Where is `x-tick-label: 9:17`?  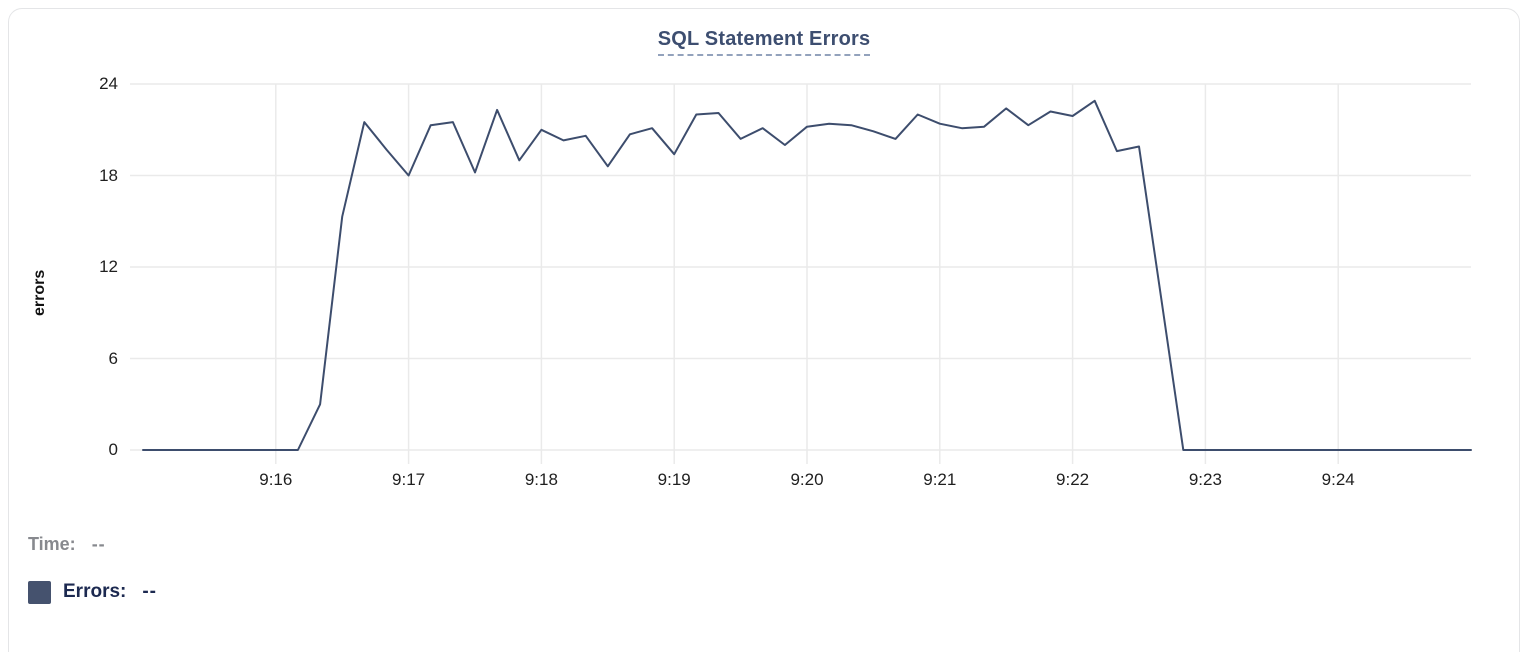
x-tick-label: 9:17 is located at coordinates (409, 479).